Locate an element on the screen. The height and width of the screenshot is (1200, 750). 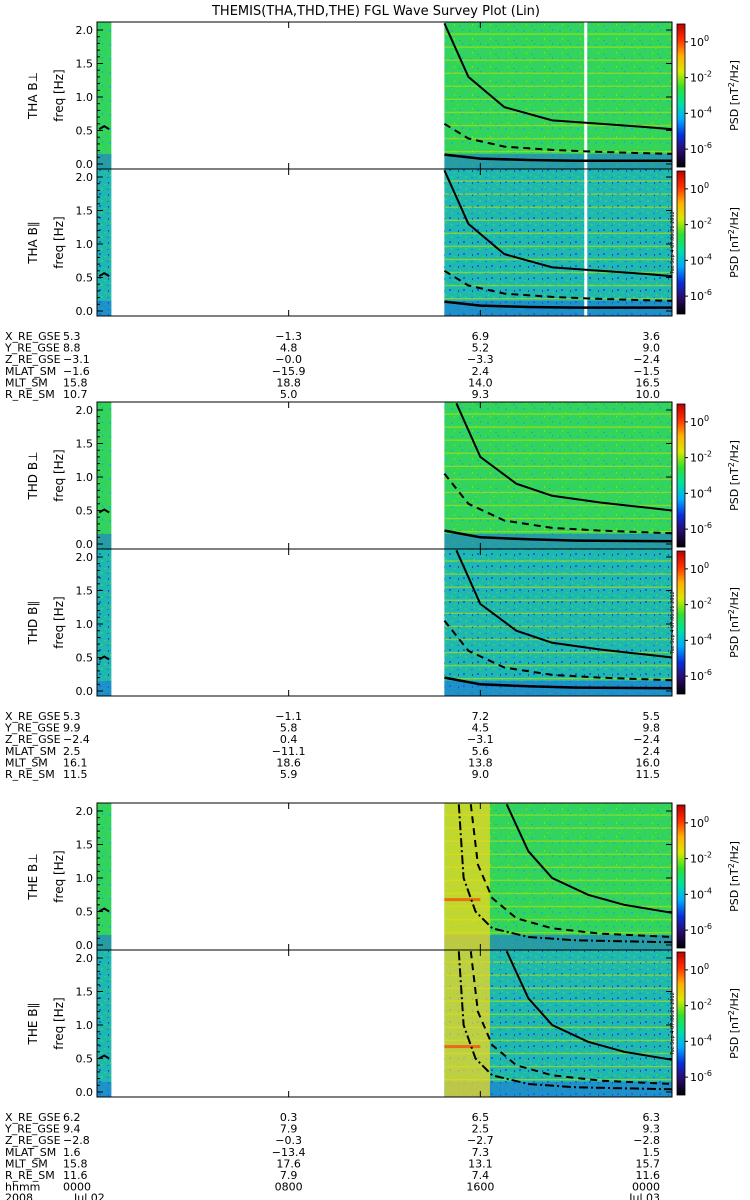
time-row-label: hhmm is located at coordinates (22, 1187).